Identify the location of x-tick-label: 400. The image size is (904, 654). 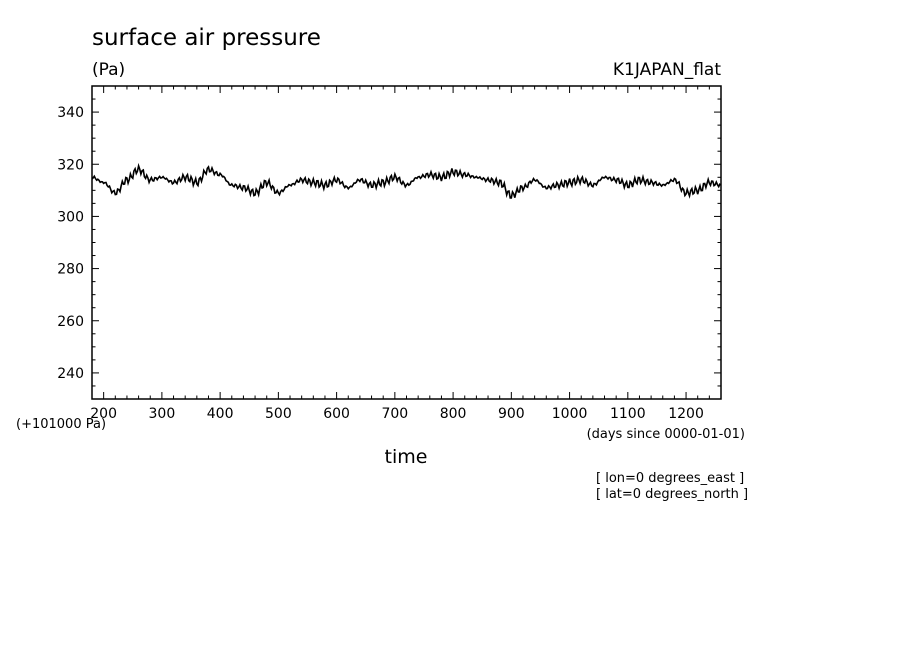
(220, 414).